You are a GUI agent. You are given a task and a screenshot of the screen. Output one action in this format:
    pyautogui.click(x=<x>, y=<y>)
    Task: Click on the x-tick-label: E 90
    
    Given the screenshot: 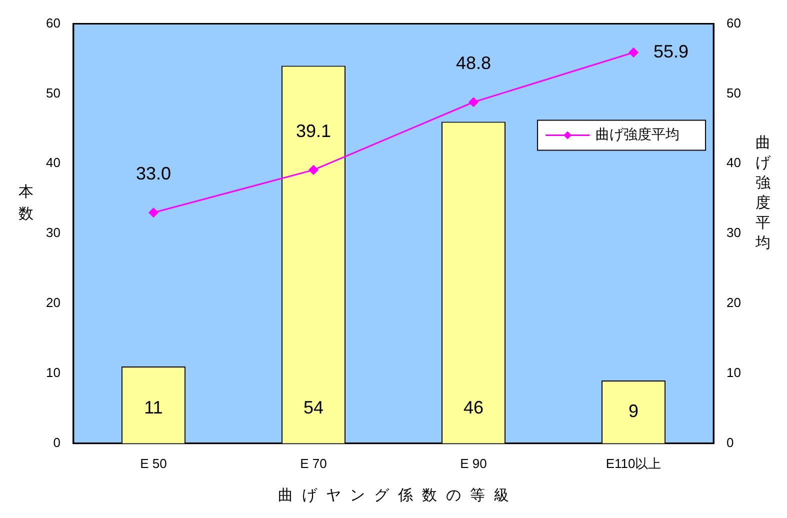 What is the action you would take?
    pyautogui.click(x=473, y=463)
    